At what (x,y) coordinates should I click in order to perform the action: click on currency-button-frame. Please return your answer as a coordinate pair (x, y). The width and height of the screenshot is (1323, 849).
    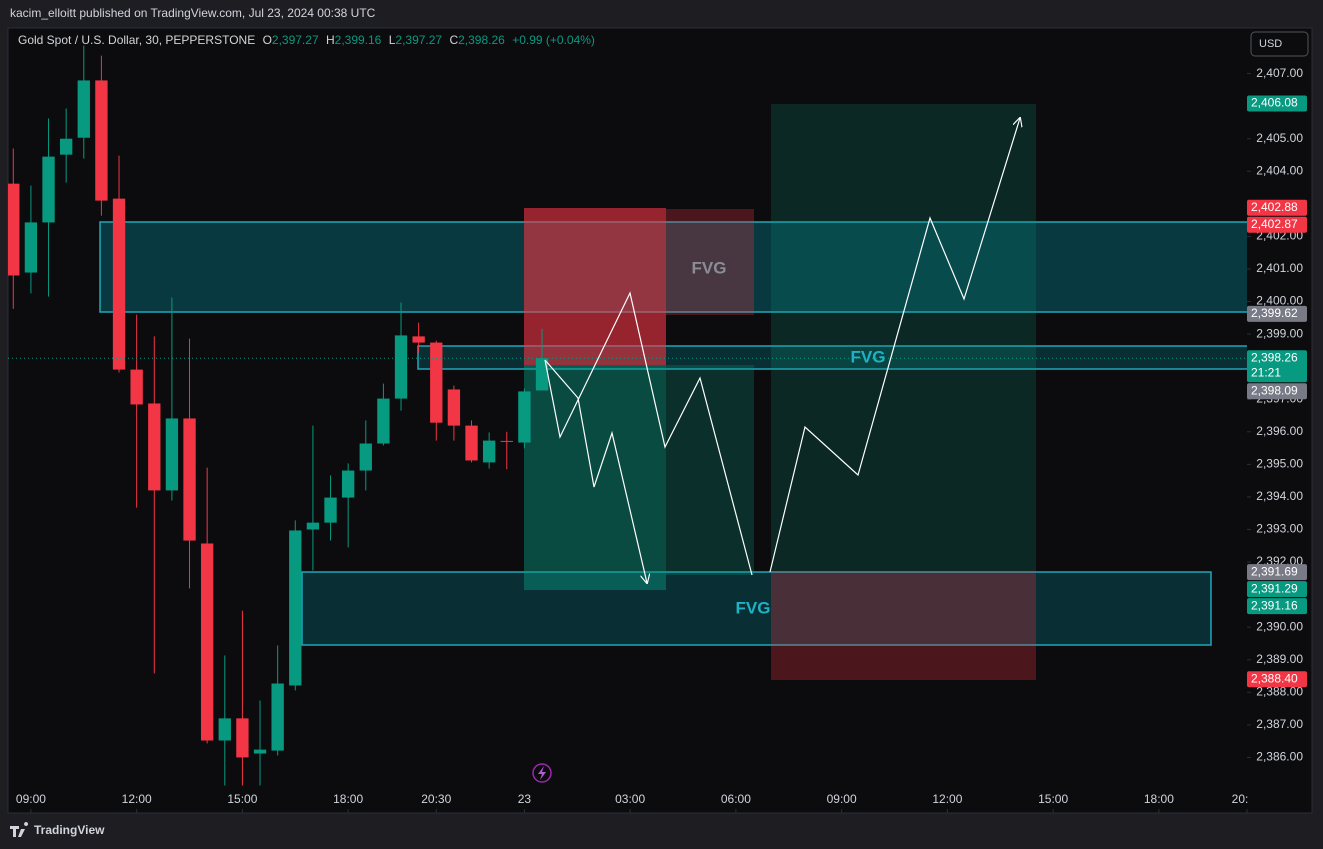
    Looking at the image, I should click on (1279, 44).